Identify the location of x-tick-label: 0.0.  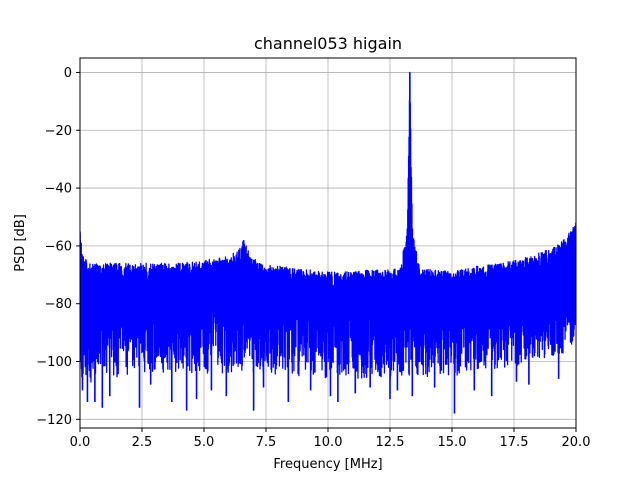
(80, 442).